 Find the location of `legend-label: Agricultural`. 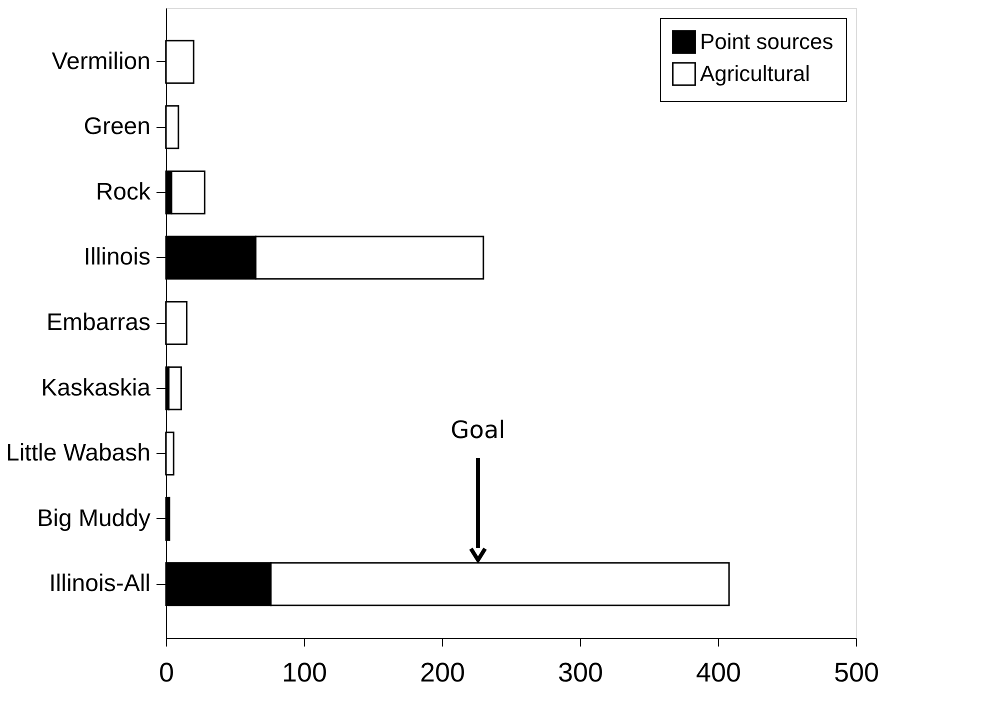

legend-label: Agricultural is located at coordinates (755, 73).